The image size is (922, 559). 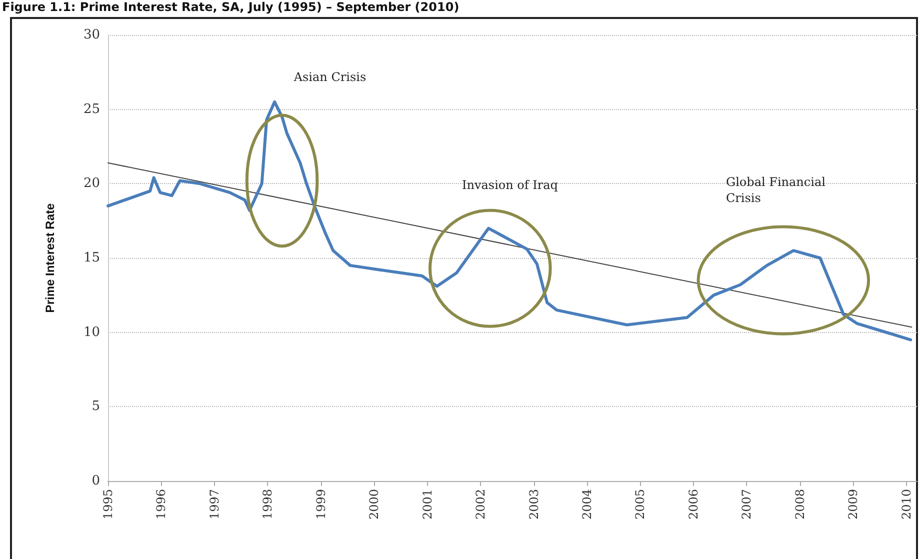 What do you see at coordinates (91, 35) in the screenshot?
I see `y-tick-label: 30` at bounding box center [91, 35].